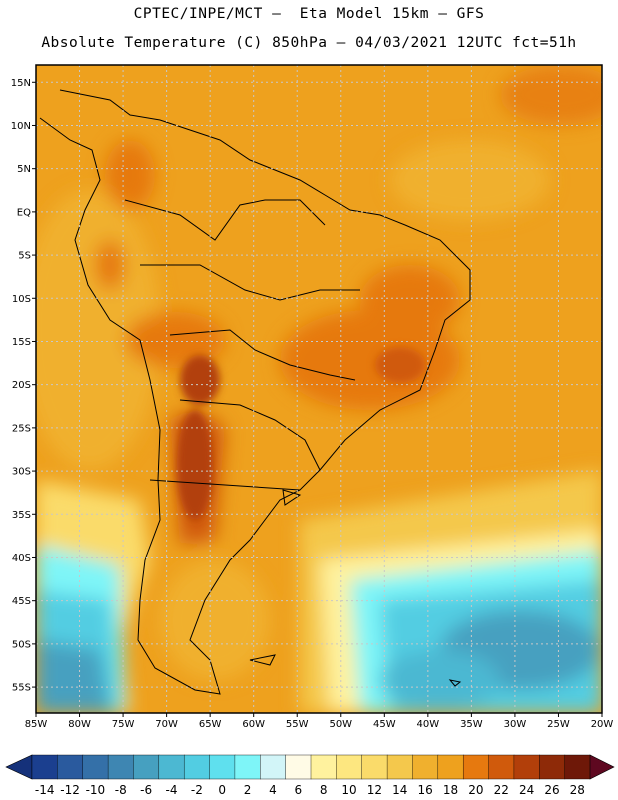 The width and height of the screenshot is (618, 800). Describe the element at coordinates (384, 724) in the screenshot. I see `lon-label: 45W` at that location.